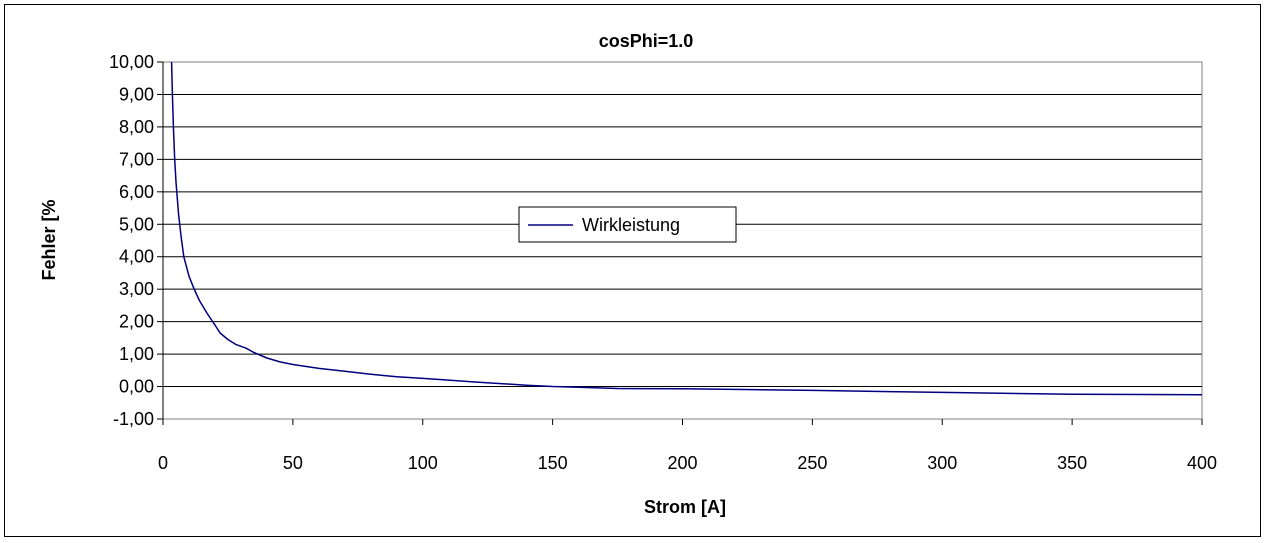  Describe the element at coordinates (131, 62) in the screenshot. I see `y-tick-label: 10,00` at that location.